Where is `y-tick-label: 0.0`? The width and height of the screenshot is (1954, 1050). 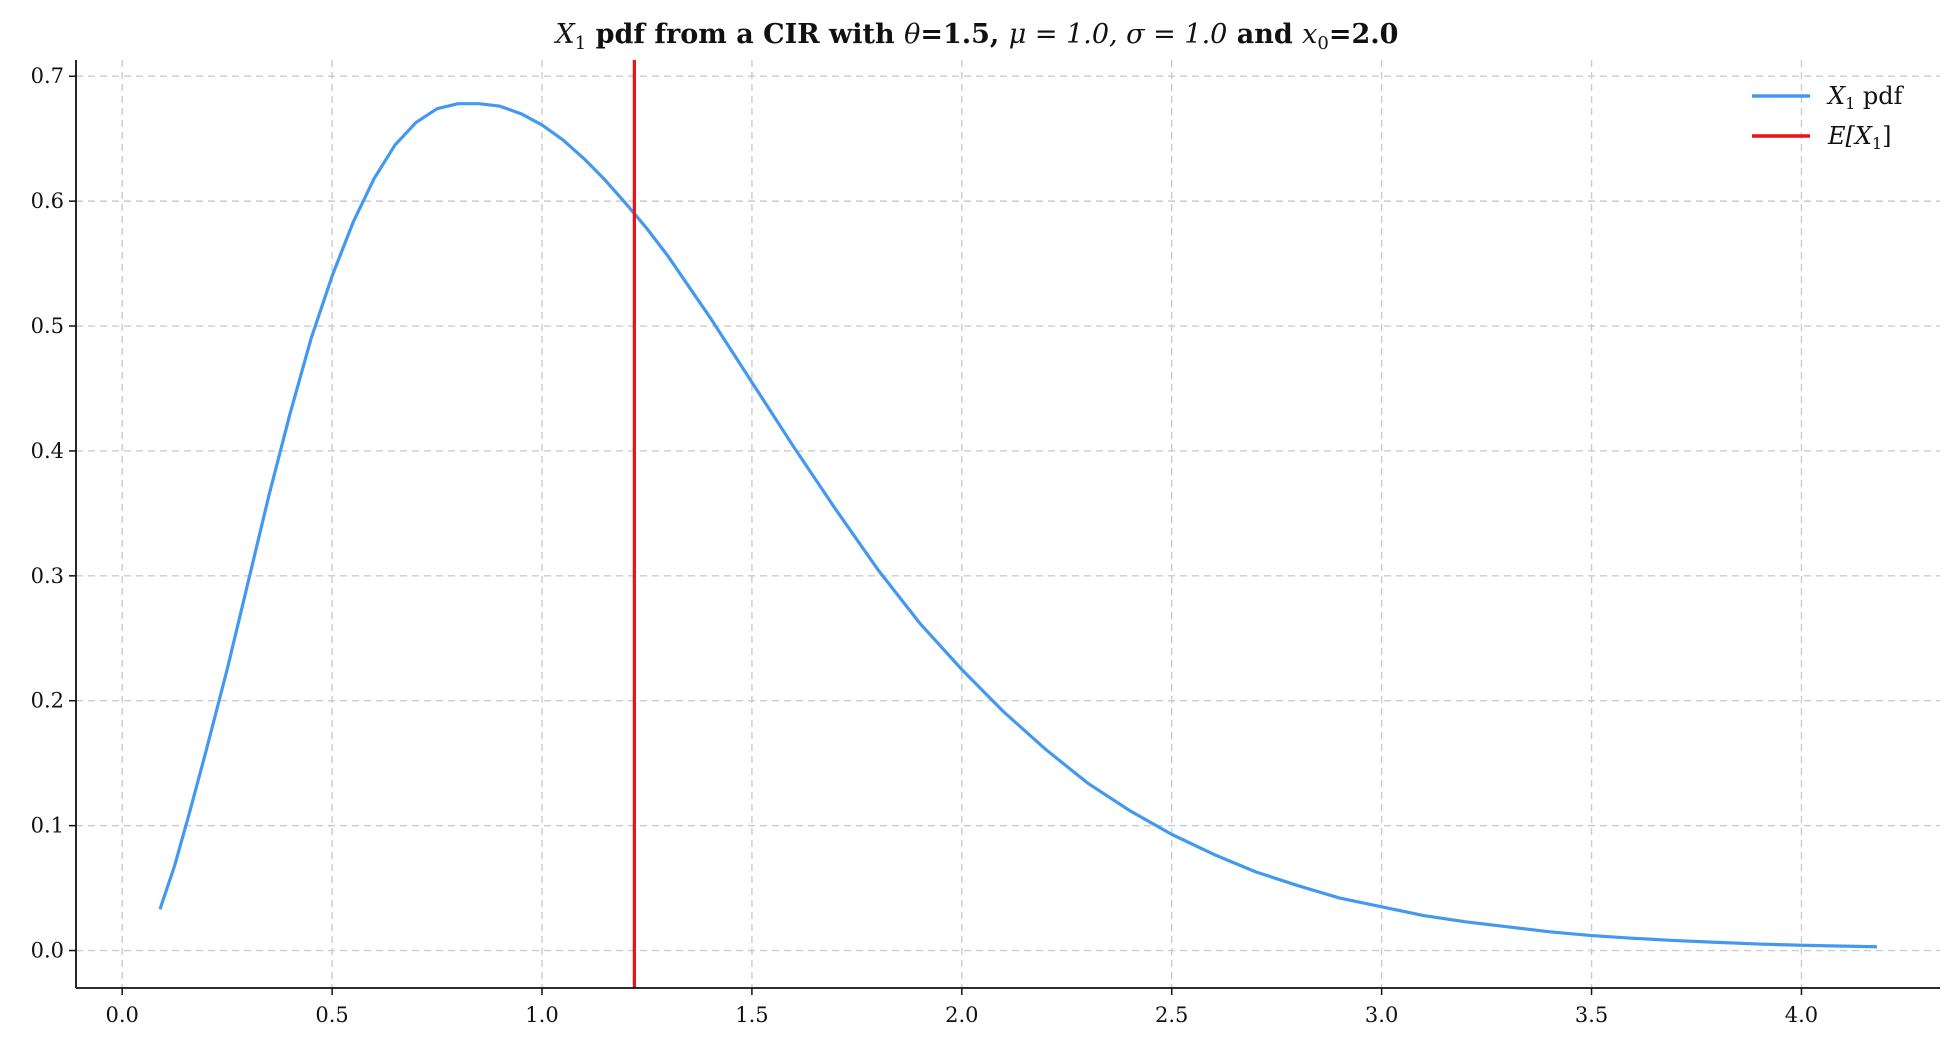 y-tick-label: 0.0 is located at coordinates (47, 951).